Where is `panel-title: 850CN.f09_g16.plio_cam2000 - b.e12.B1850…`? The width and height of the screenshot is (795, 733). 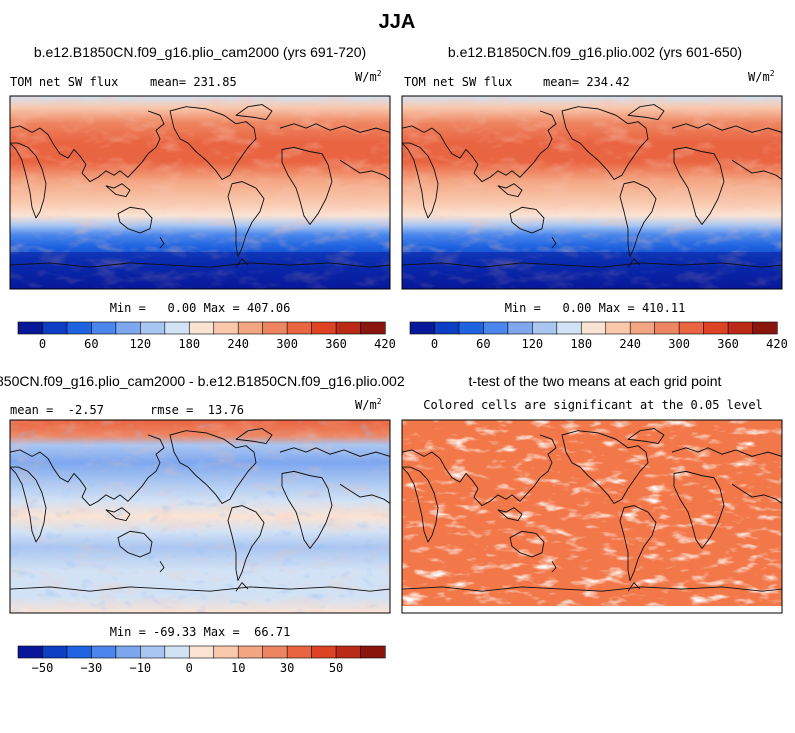
panel-title: 850CN.f09_g16.plio_cam2000 - b.e12.B1850… is located at coordinates (202, 381).